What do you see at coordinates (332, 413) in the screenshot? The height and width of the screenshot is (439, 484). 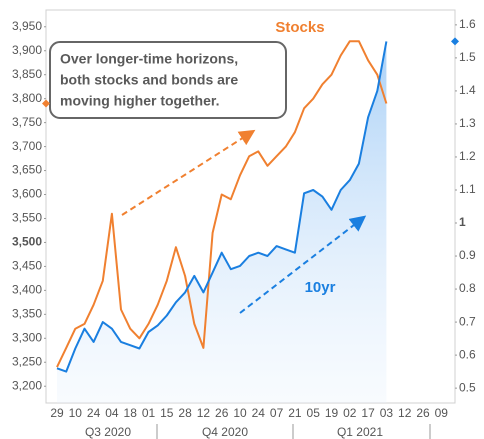 I see `x-tick-label: 19` at bounding box center [332, 413].